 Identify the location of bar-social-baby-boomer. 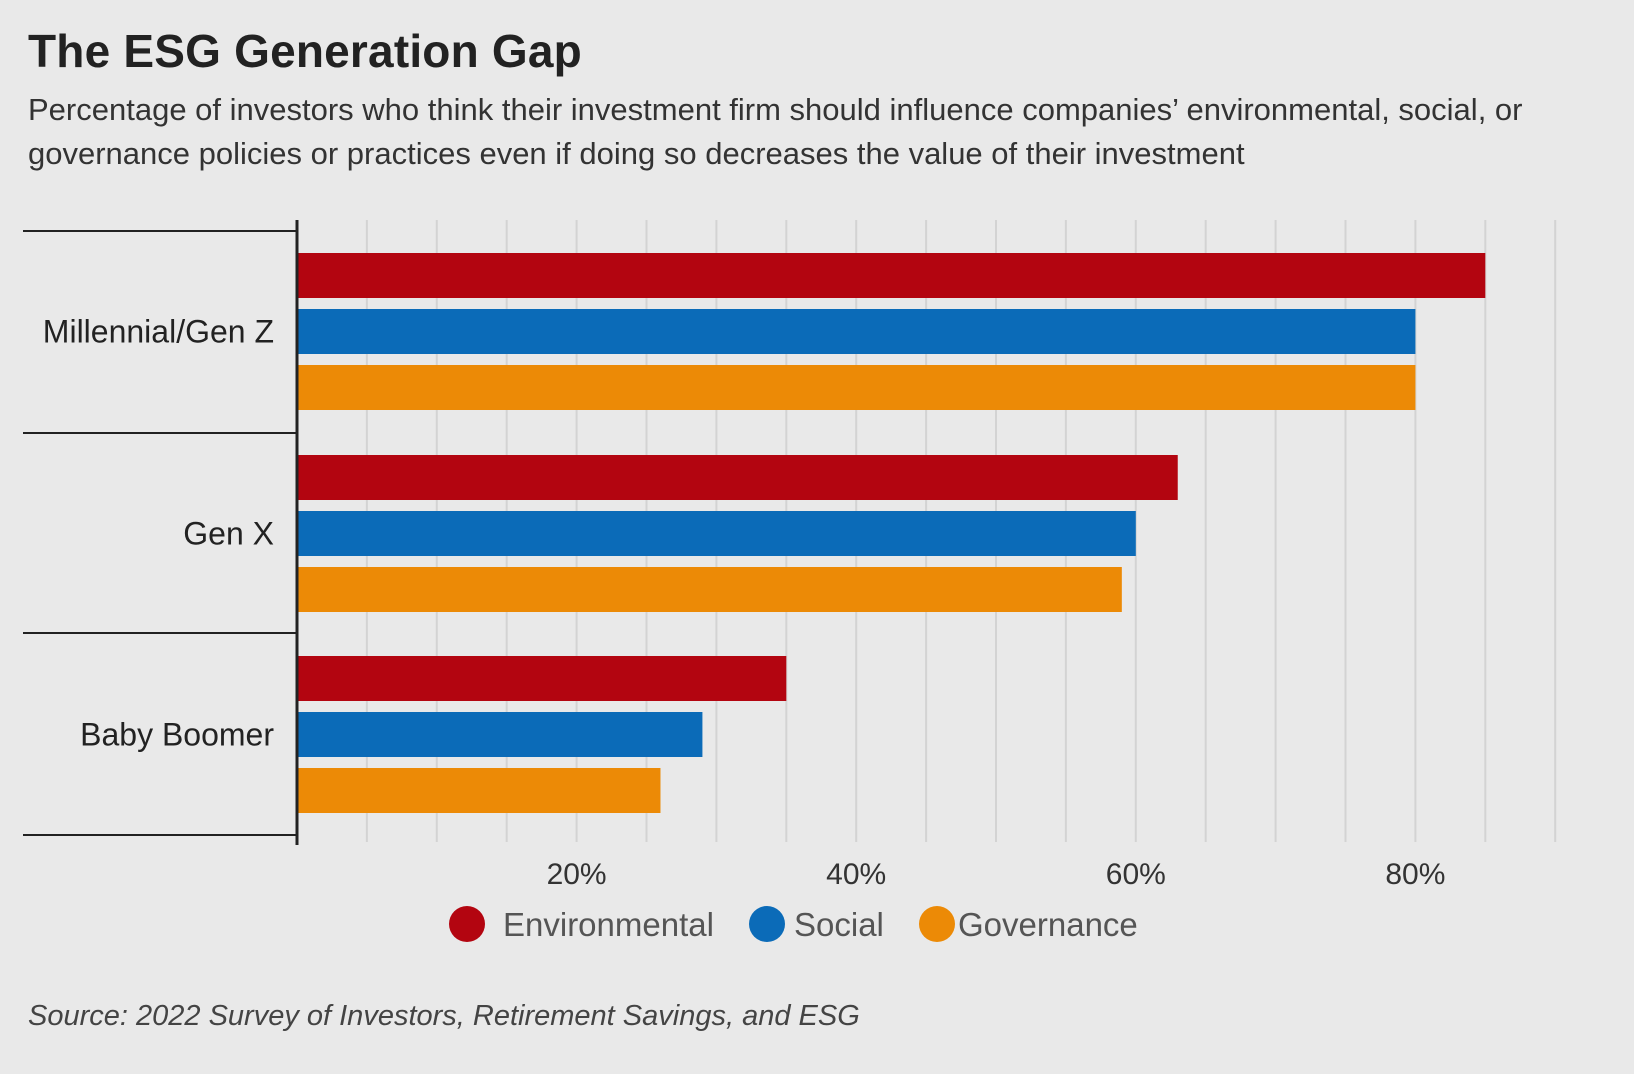
(500, 734).